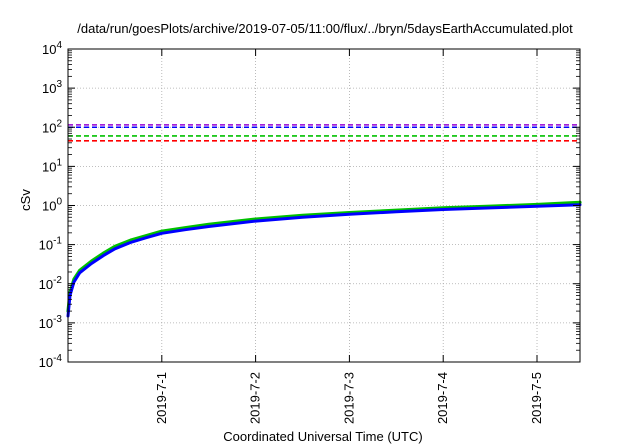 Image resolution: width=640 pixels, height=448 pixels. I want to click on x-tick-label: 2019-7-1, so click(161, 398).